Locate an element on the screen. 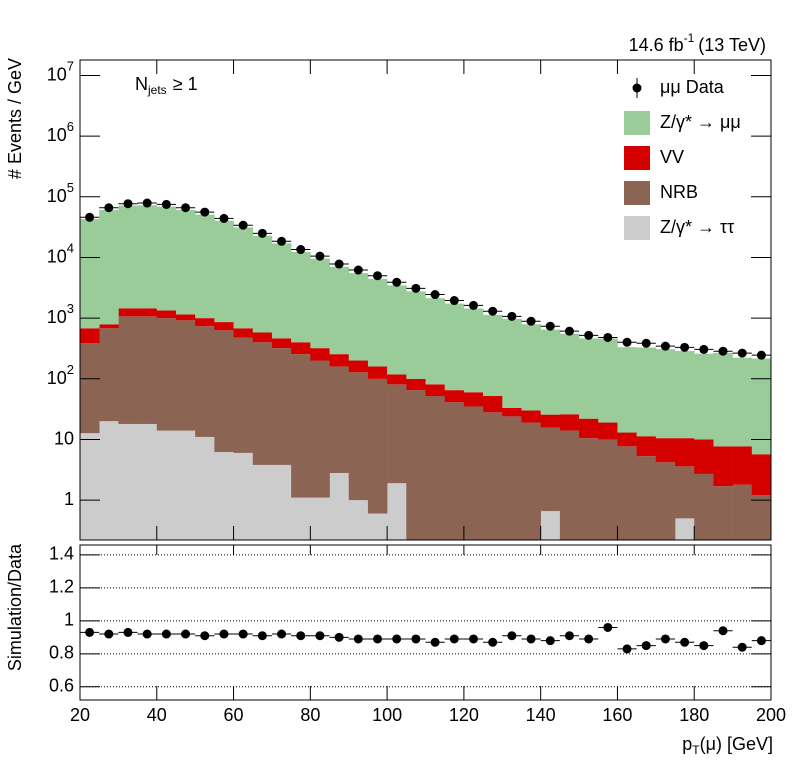 Image resolution: width=796 pixels, height=772 pixels. text-part: N is located at coordinates (141, 84).